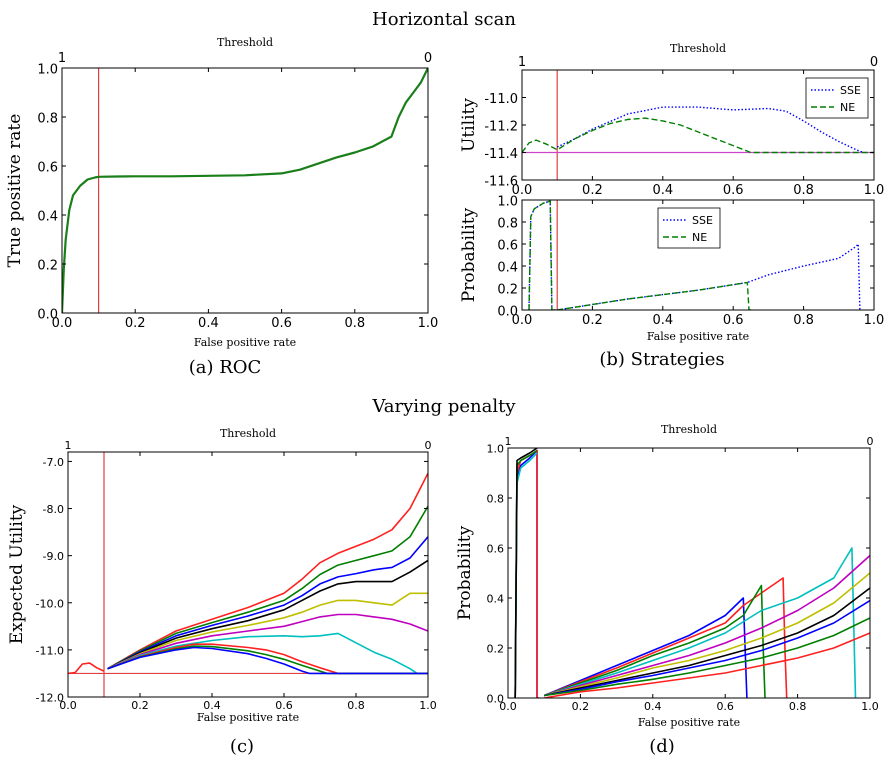 This screenshot has height=762, width=889. I want to click on y-axis-label: Utility, so click(469, 125).